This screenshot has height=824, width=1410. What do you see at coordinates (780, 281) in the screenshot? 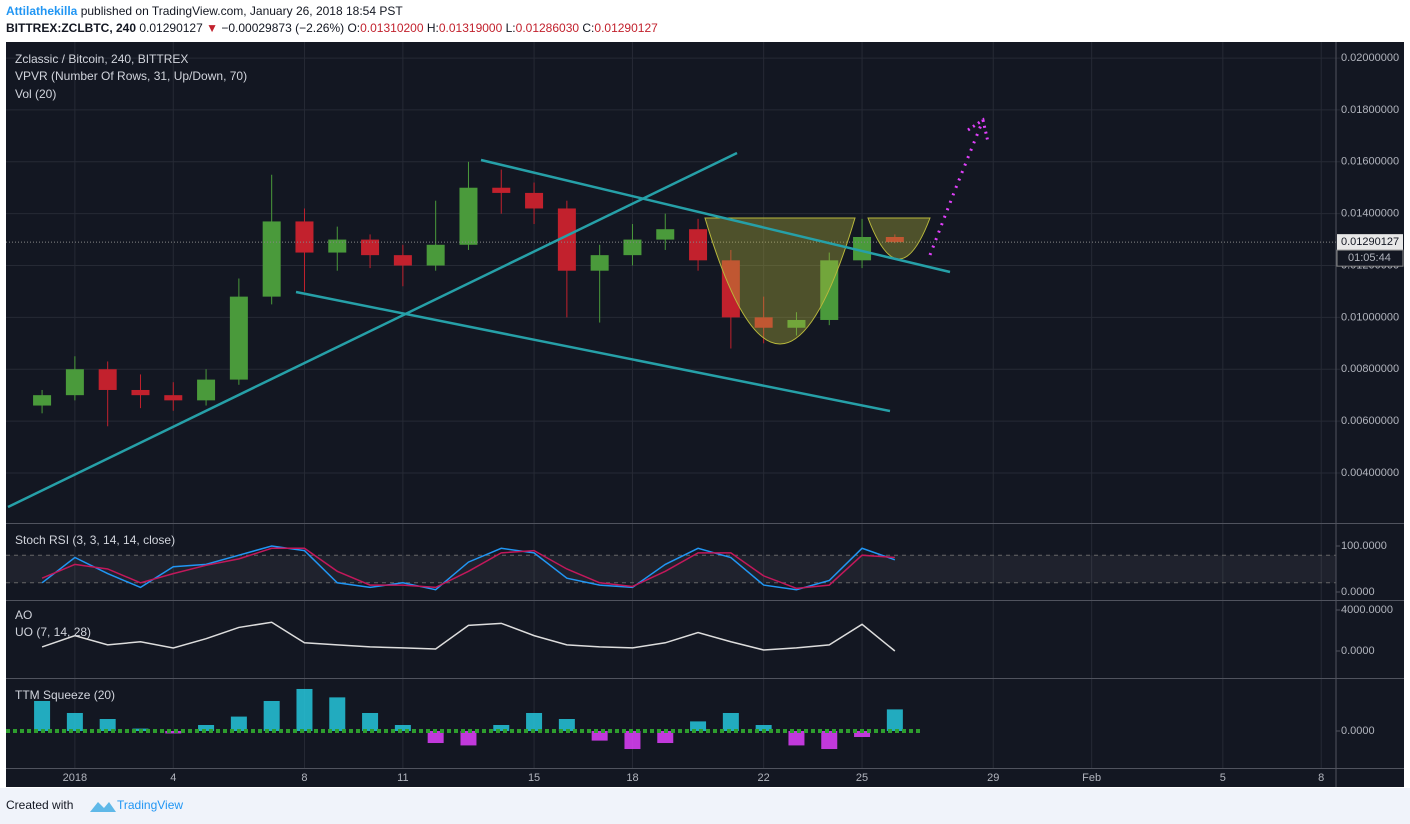
I see `cup-shape` at bounding box center [780, 281].